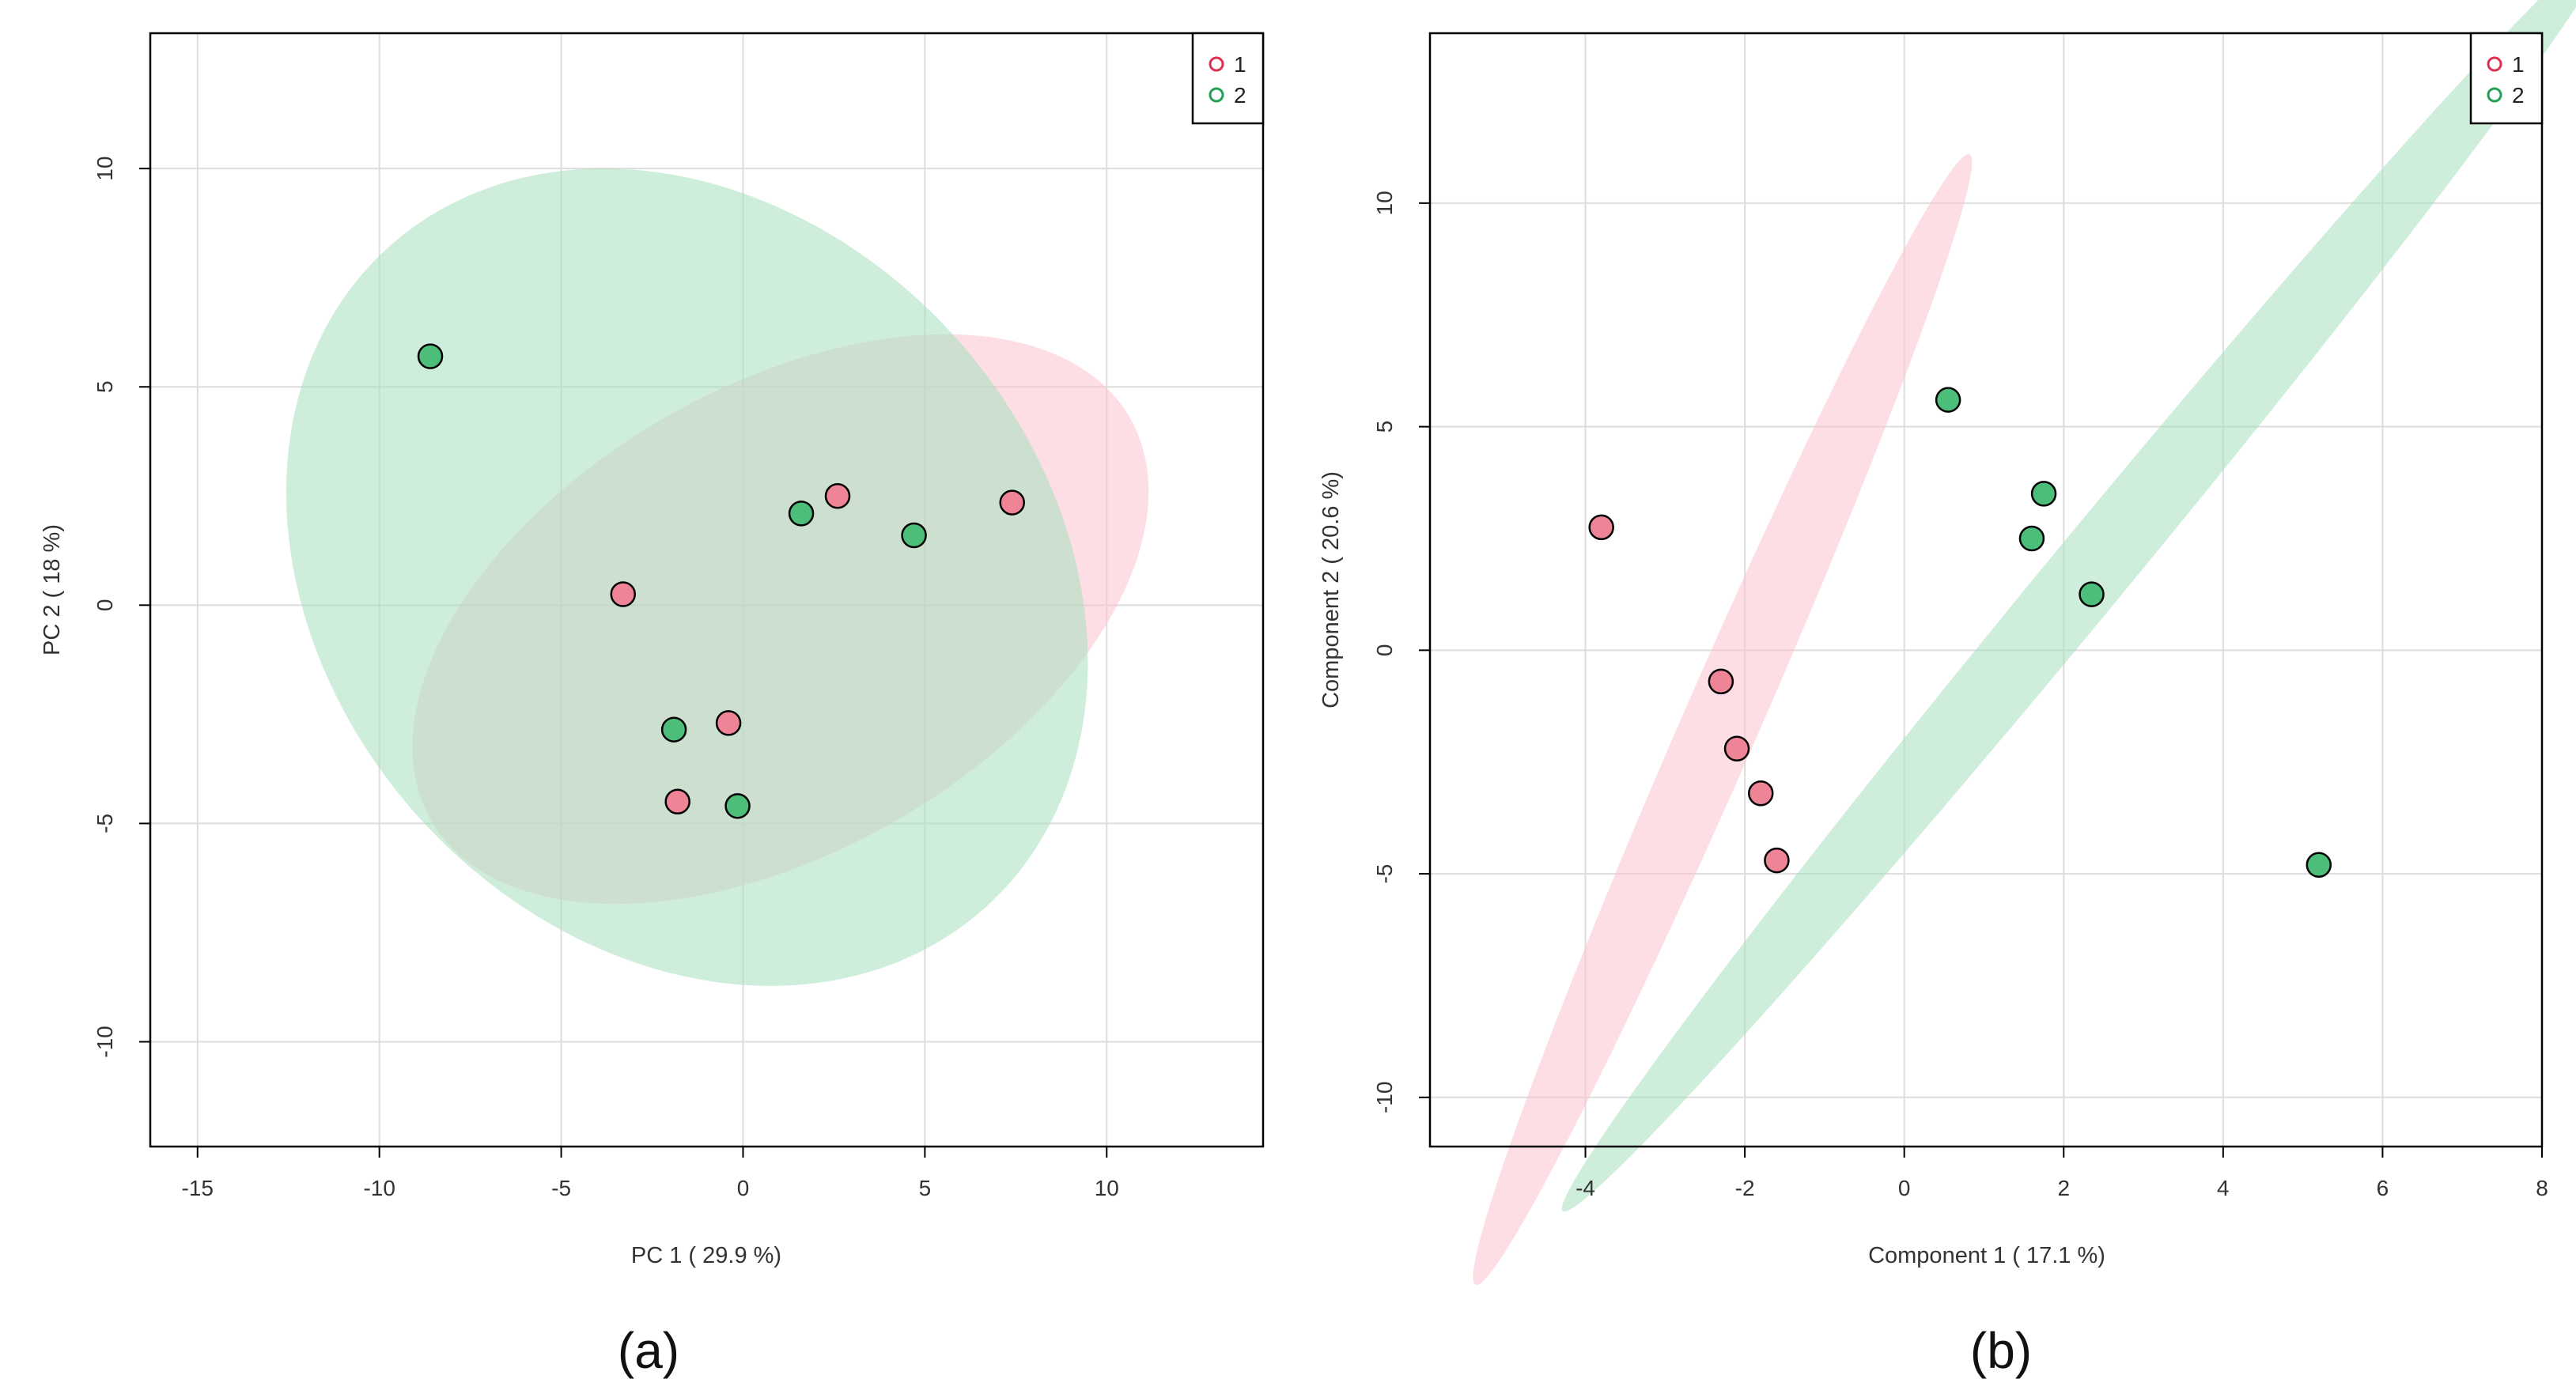 This screenshot has width=2576, height=1398. What do you see at coordinates (649, 1350) in the screenshot?
I see `panel-a-label: (a)` at bounding box center [649, 1350].